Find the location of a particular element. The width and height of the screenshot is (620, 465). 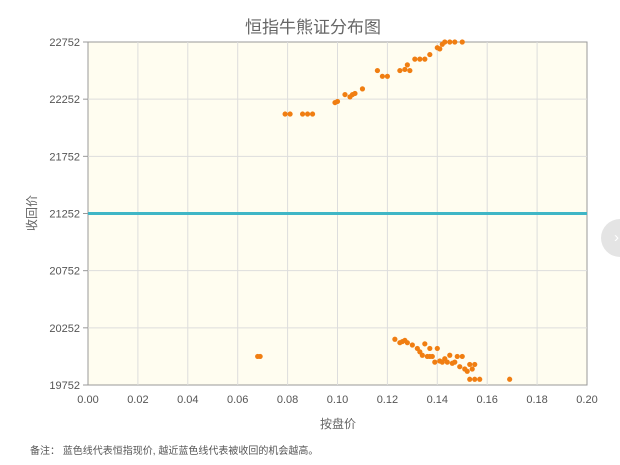

x-axis-label: 按盘价 is located at coordinates (338, 423).